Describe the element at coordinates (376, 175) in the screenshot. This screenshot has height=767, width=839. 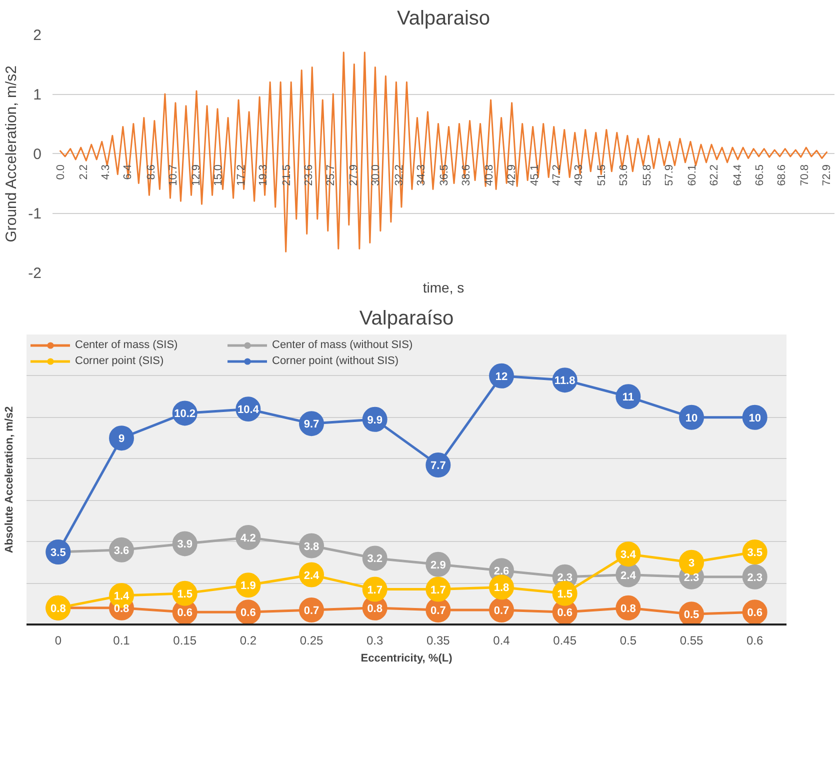
I see `x-tick-label: 30.0` at that location.